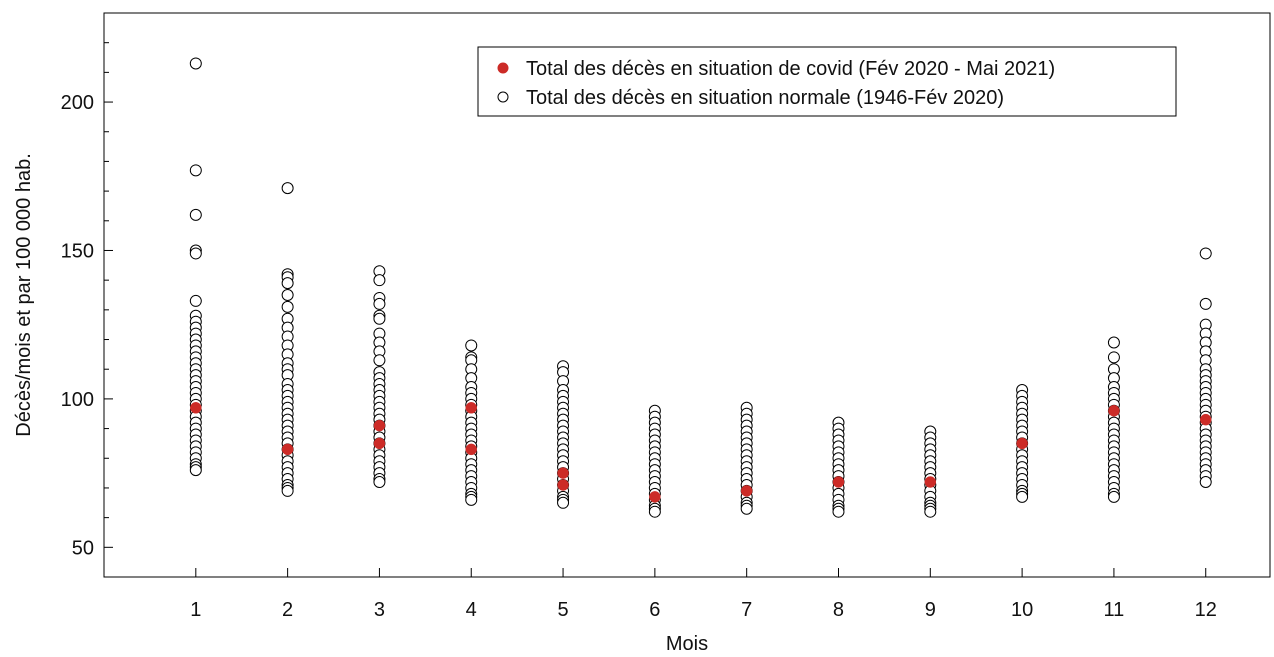  I want to click on y-axis: 50 100 150 200, so click(87, 295).